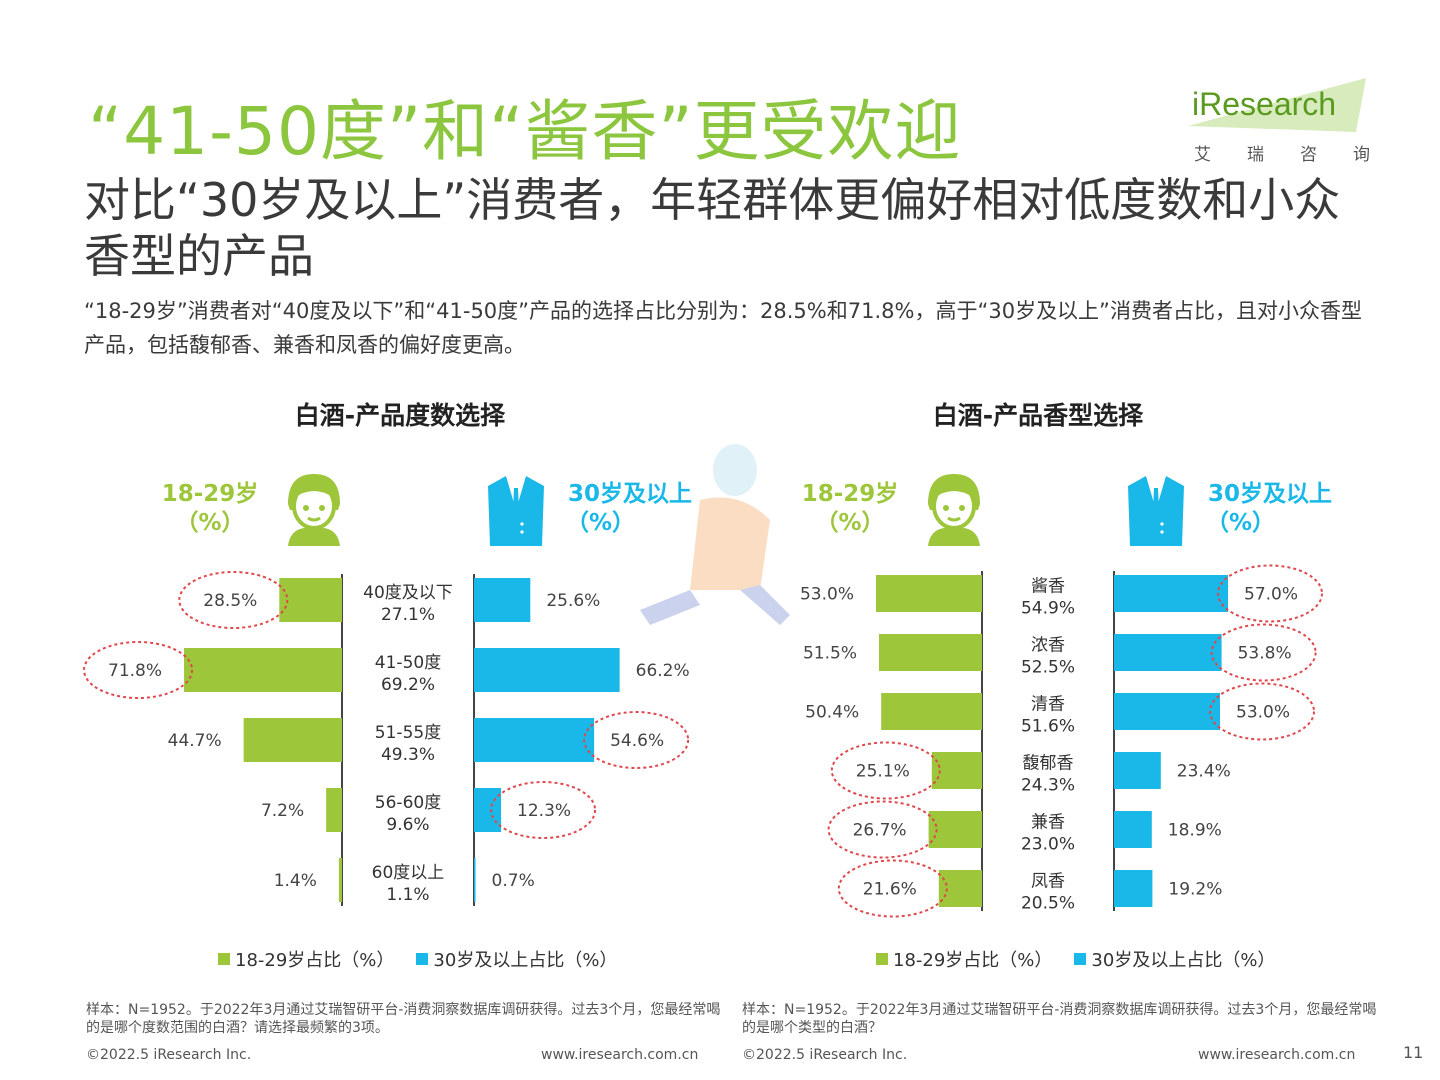 This screenshot has width=1440, height=1080. I want to click on legend-degree: 18-29岁占比（%） 30岁及以上占比（%）, so click(417, 959).